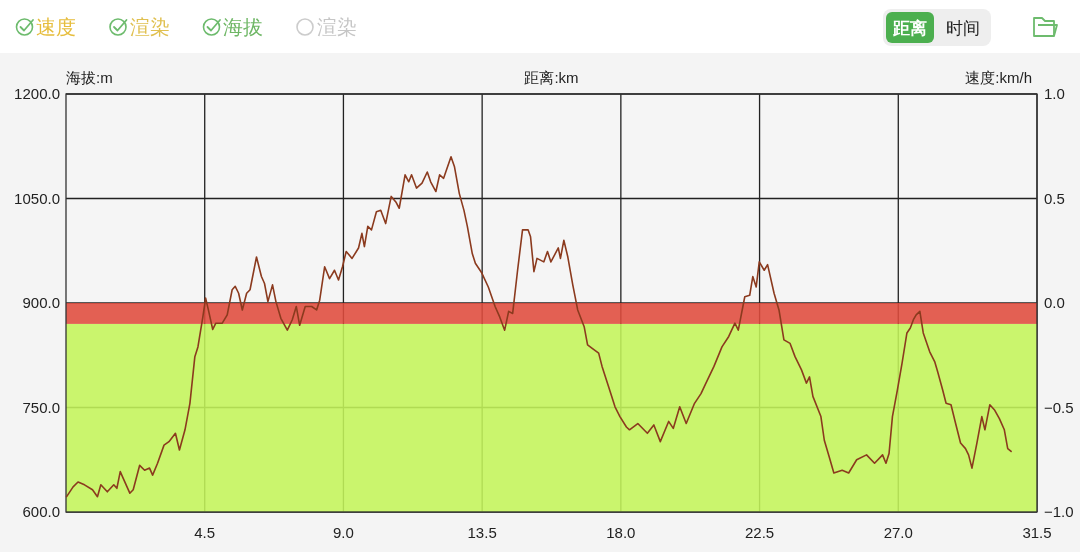 The image size is (1080, 552). Describe the element at coordinates (909, 28) in the screenshot. I see `text: 距离` at that location.